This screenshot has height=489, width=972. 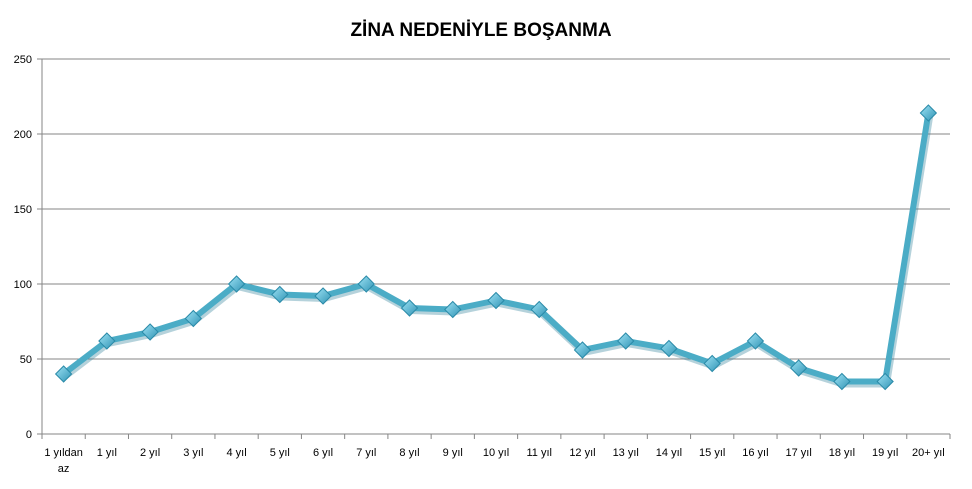 What do you see at coordinates (626, 453) in the screenshot?
I see `x-tick-label: 13 yıl` at bounding box center [626, 453].